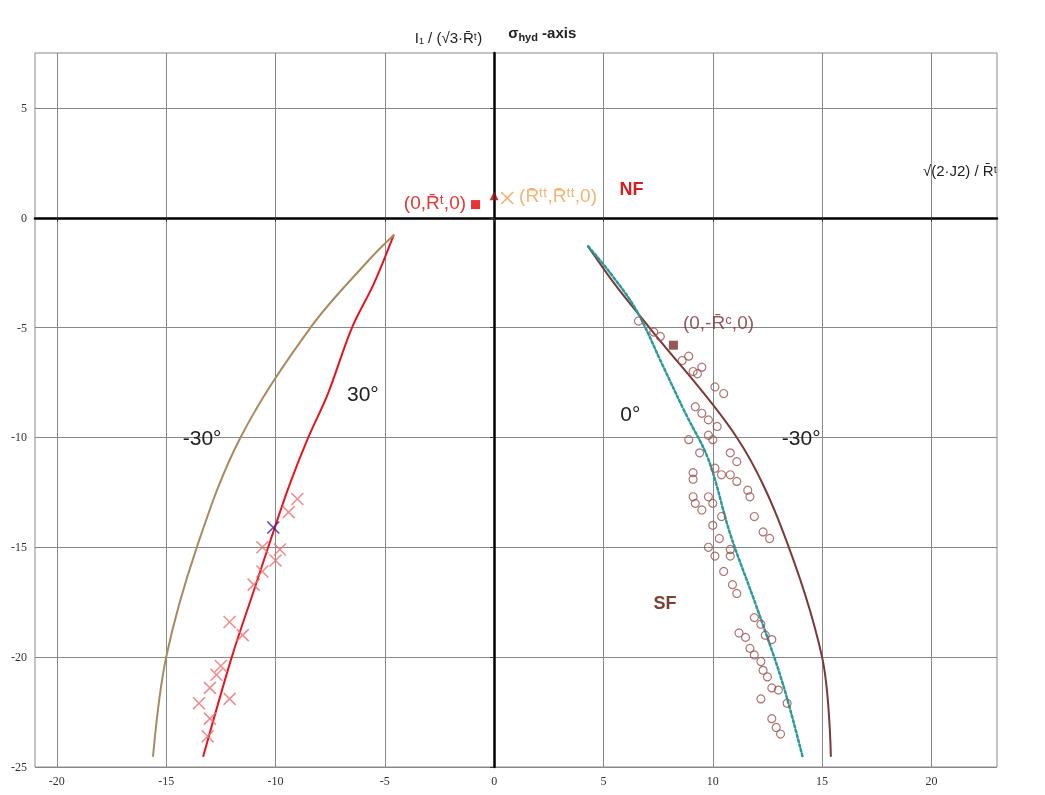 This screenshot has height=795, width=1045. I want to click on x-axis-title: √(2·J2) / R̄ᵗ, so click(959, 170).